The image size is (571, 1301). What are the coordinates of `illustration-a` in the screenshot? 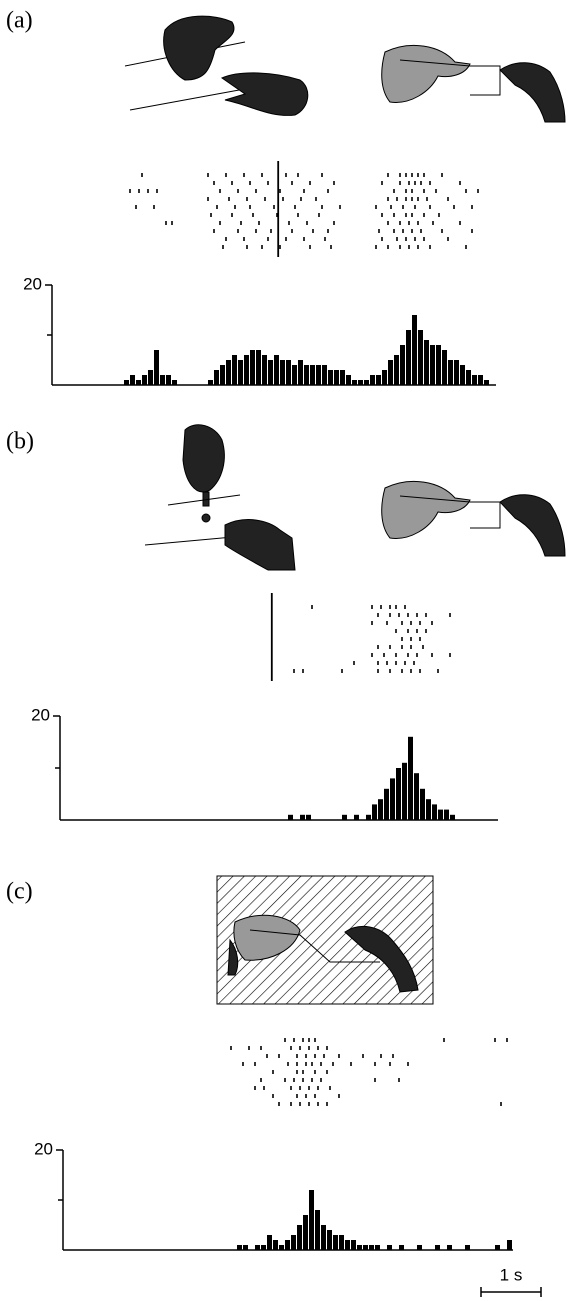 It's located at (345, 69).